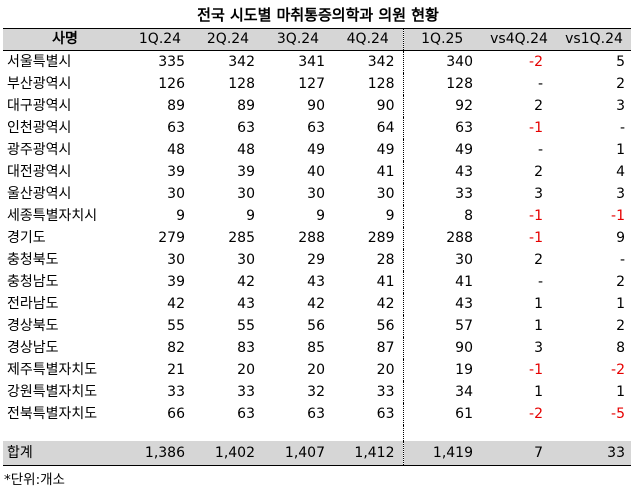 This screenshot has height=492, width=636. What do you see at coordinates (39, 62) in the screenshot?
I see `cell-name: 서울특별시` at bounding box center [39, 62].